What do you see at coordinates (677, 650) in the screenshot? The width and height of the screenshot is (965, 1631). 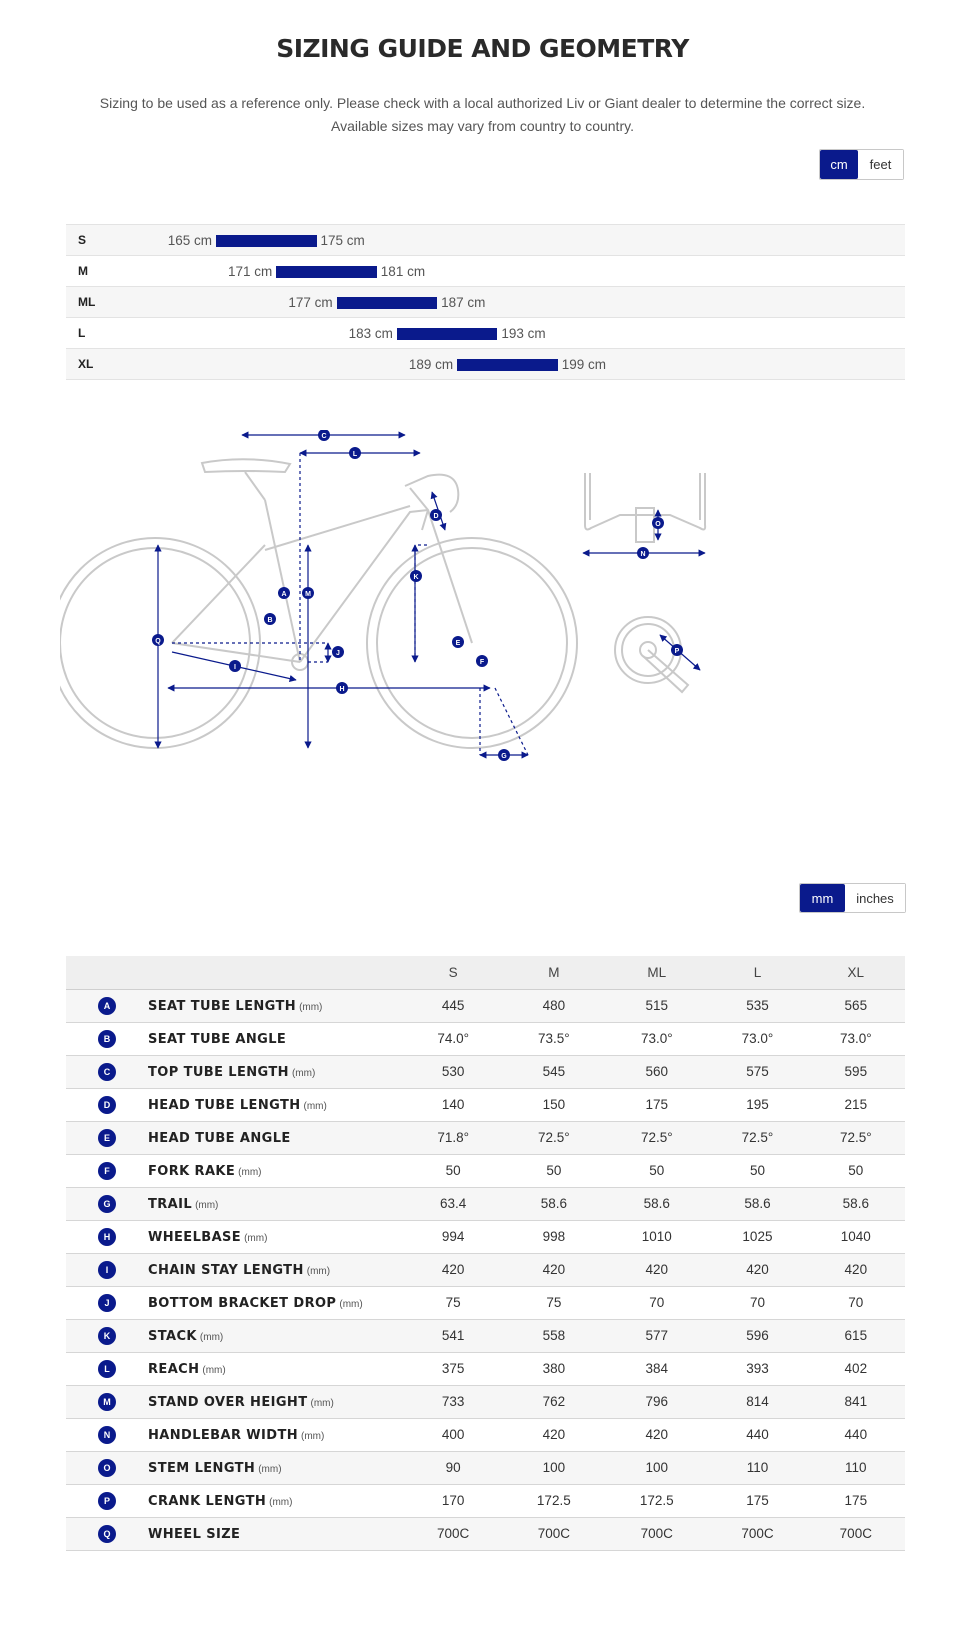 I see `diagram-badge-p: P` at bounding box center [677, 650].